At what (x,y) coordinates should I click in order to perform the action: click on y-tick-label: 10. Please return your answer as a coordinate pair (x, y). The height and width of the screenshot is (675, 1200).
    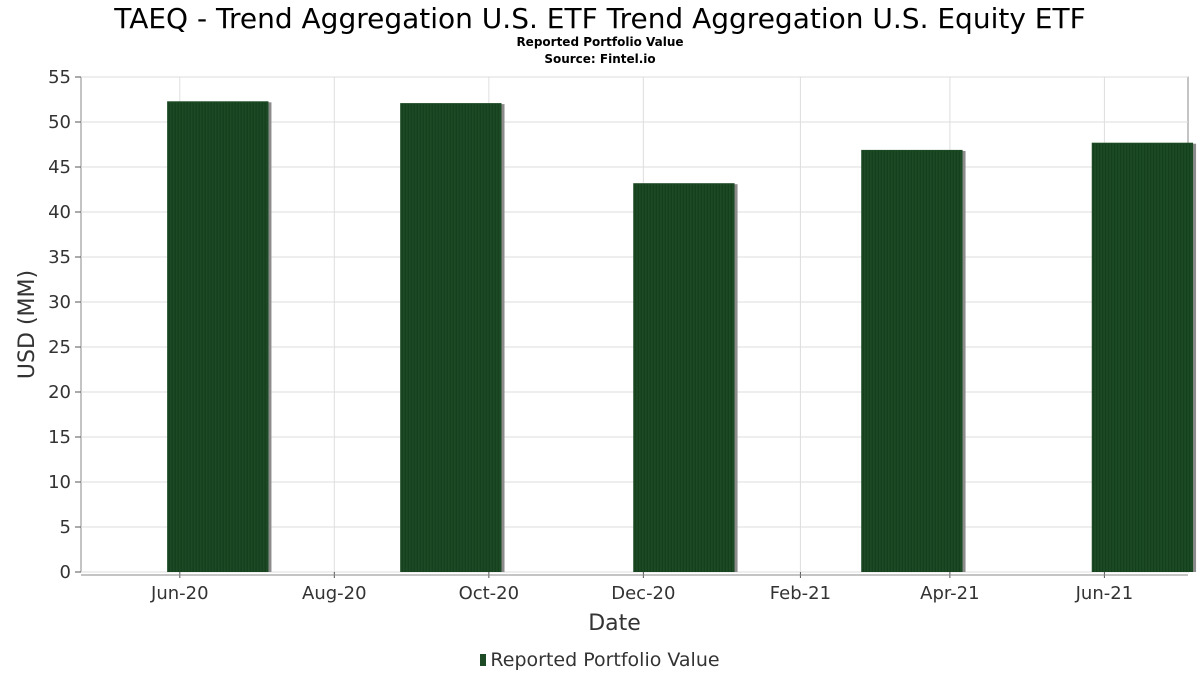
    Looking at the image, I should click on (59, 482).